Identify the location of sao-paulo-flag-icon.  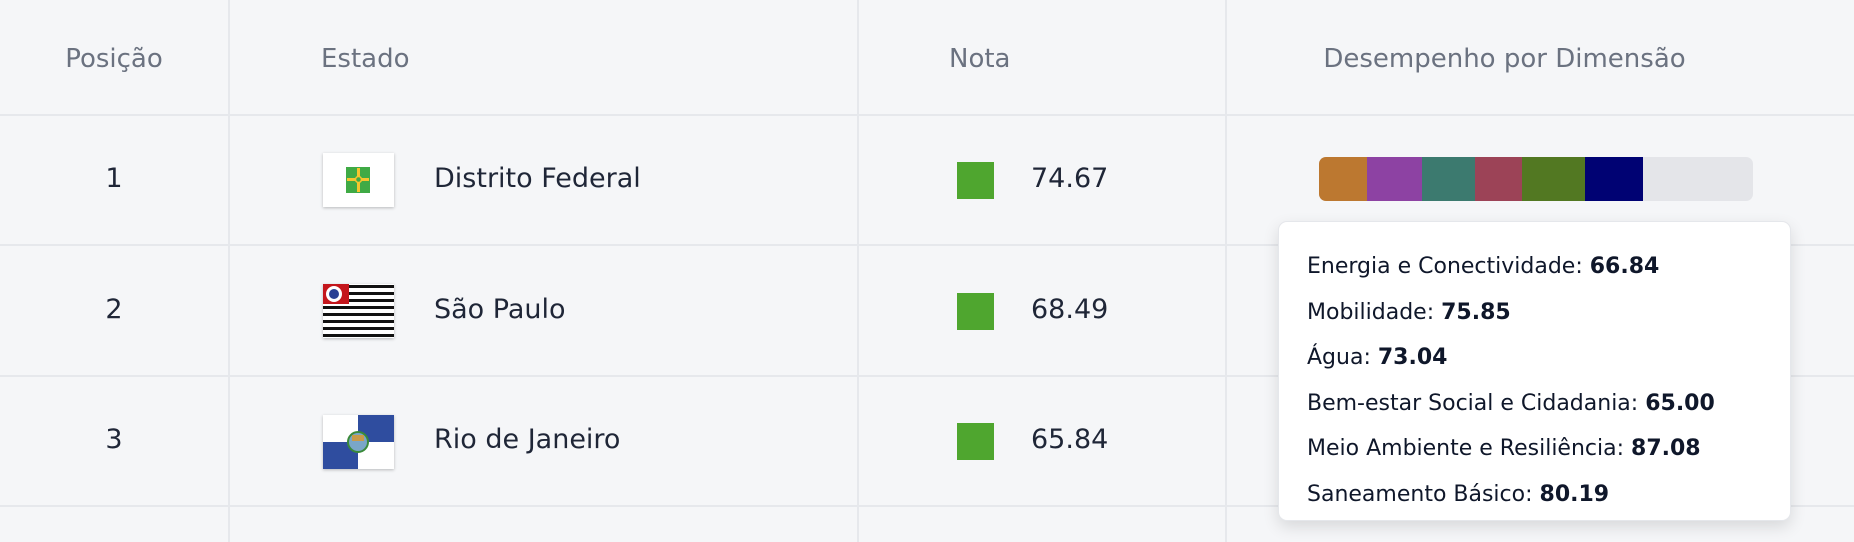
(358, 311).